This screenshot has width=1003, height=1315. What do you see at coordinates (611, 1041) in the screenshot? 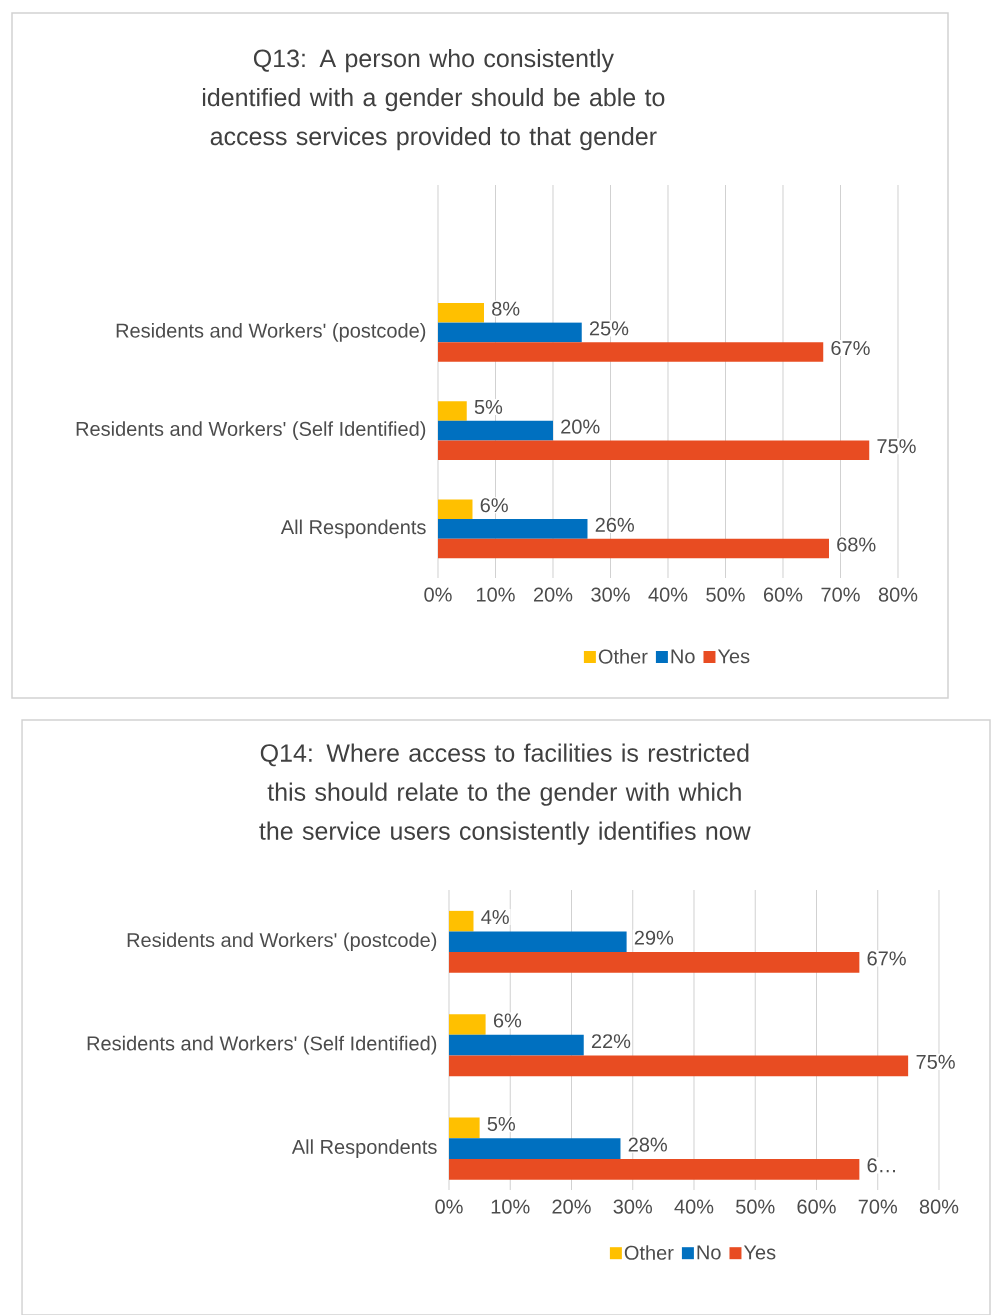
I see `data-label: 22%` at bounding box center [611, 1041].